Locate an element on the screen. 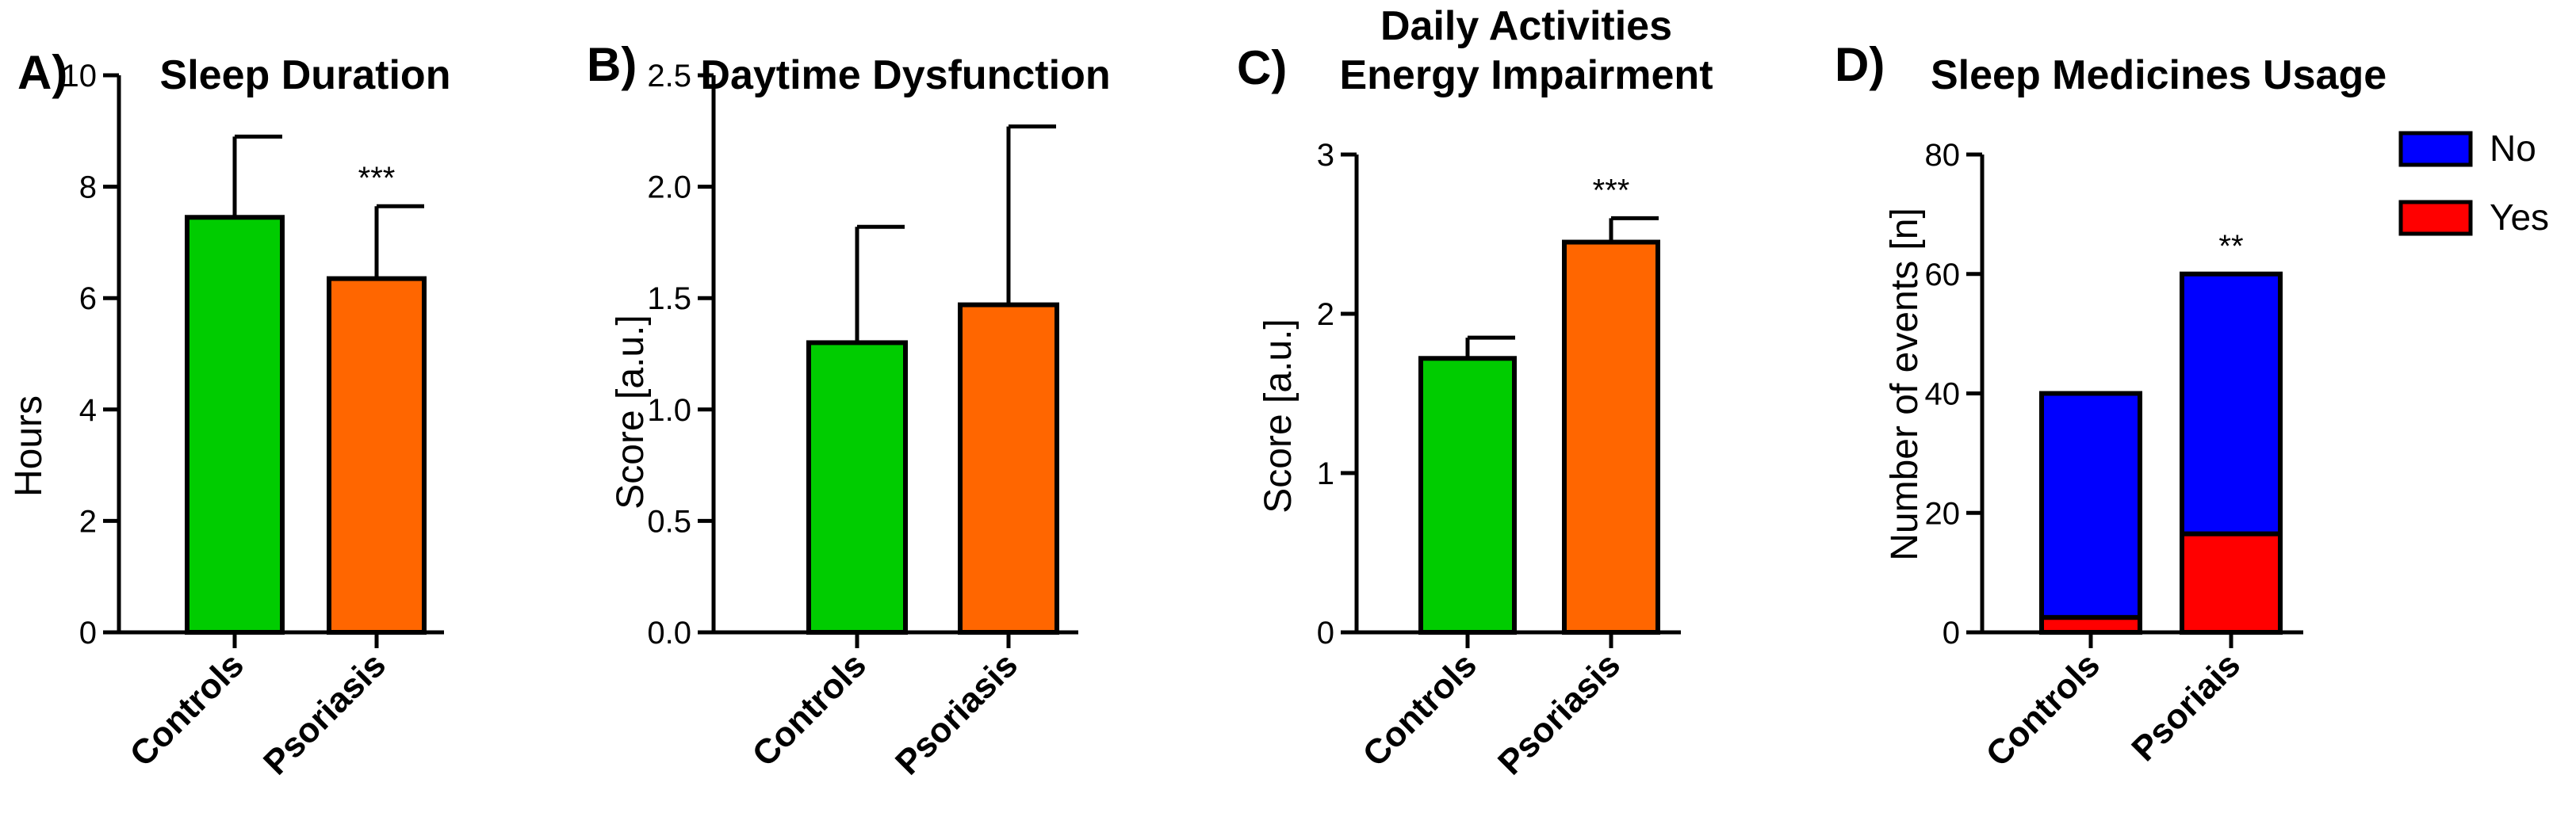  panel-c-category-label: Controls is located at coordinates (1420, 709).